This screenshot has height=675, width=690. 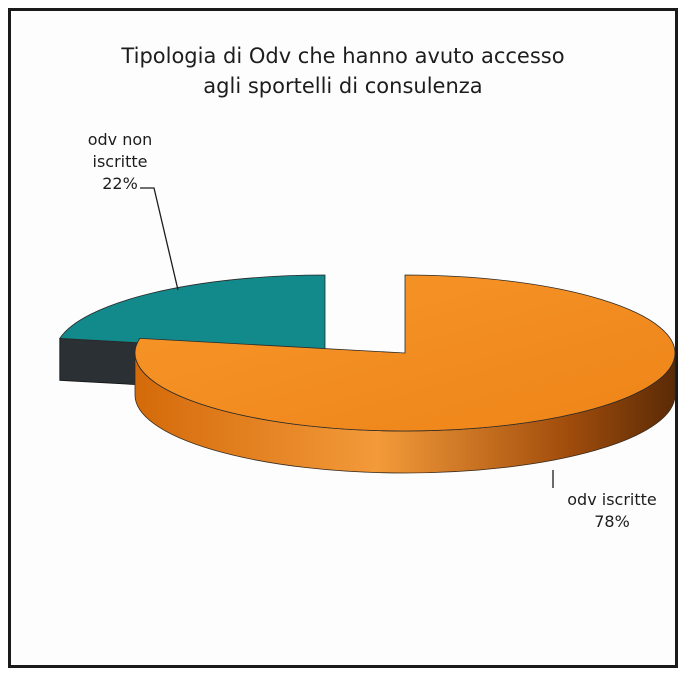 What do you see at coordinates (343, 56) in the screenshot?
I see `chart-title-line-1: Tipologia di Odv che hanno avuto accesso` at bounding box center [343, 56].